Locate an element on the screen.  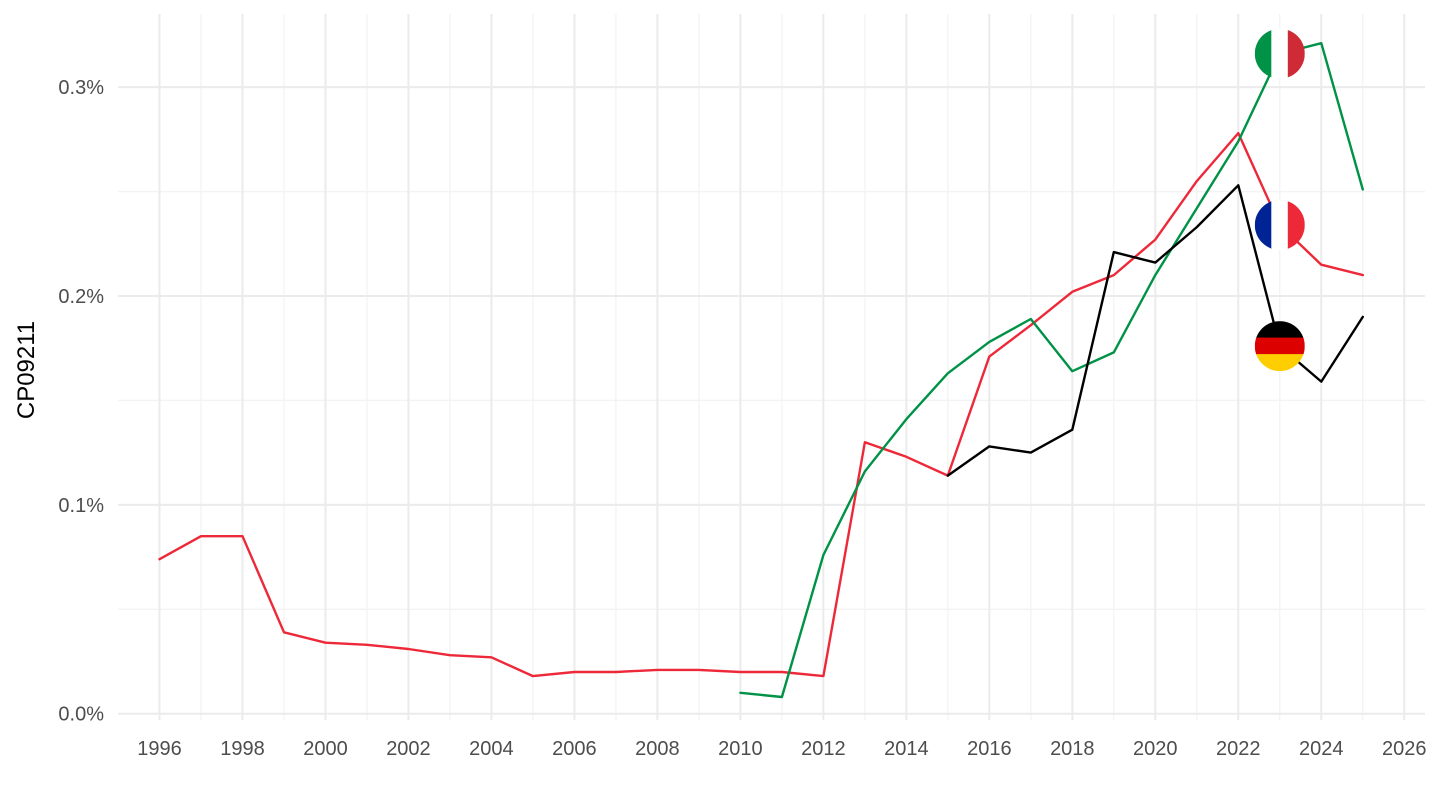
x-tick-label: 2006 is located at coordinates (574, 749).